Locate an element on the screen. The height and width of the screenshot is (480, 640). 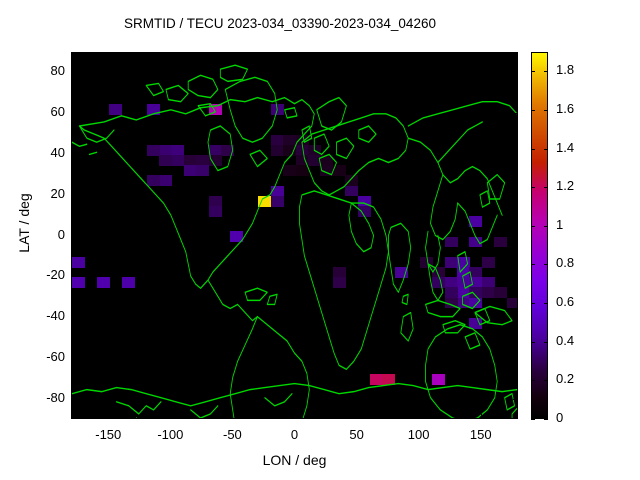
y-axis-tick-label: 40 is located at coordinates (57, 152).